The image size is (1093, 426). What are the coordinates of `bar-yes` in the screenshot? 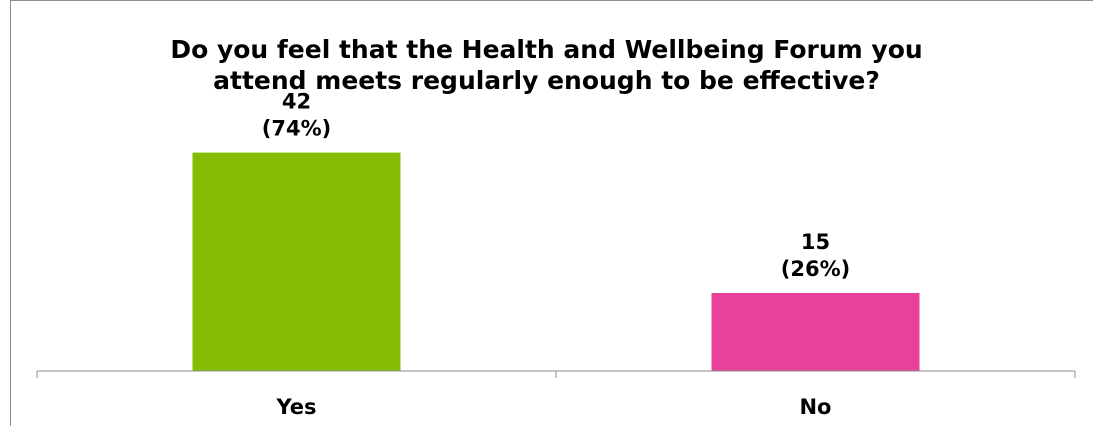 It's located at (296, 261).